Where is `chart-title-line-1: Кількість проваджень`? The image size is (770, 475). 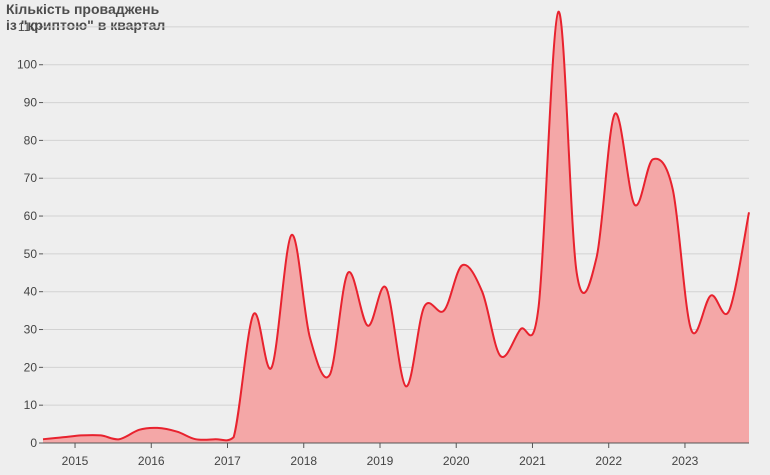 chart-title-line-1: Кількість проваджень is located at coordinates (83, 9).